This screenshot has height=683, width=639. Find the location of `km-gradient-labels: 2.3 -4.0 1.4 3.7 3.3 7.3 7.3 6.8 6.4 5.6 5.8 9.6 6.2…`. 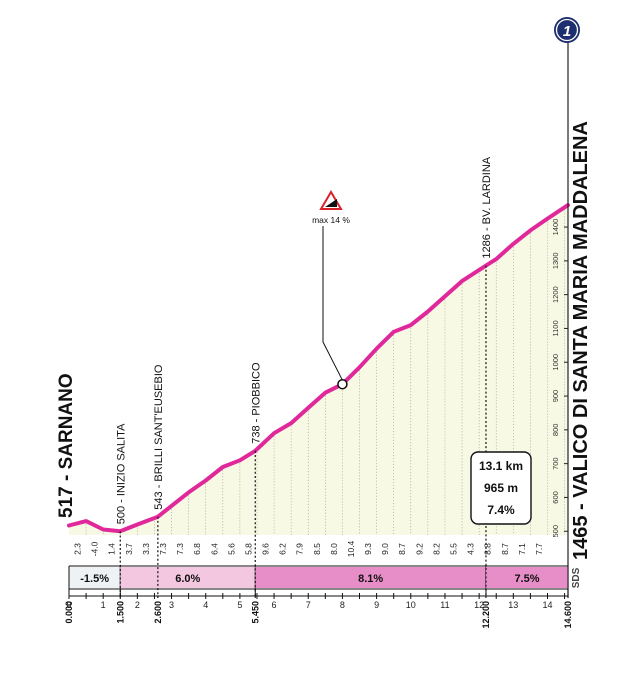

km-gradient-labels: 2.3 -4.0 1.4 3.7 3.3 7.3 7.3 6.8 6.4 5.6 5.8 9.6 6.2… is located at coordinates (308, 548).